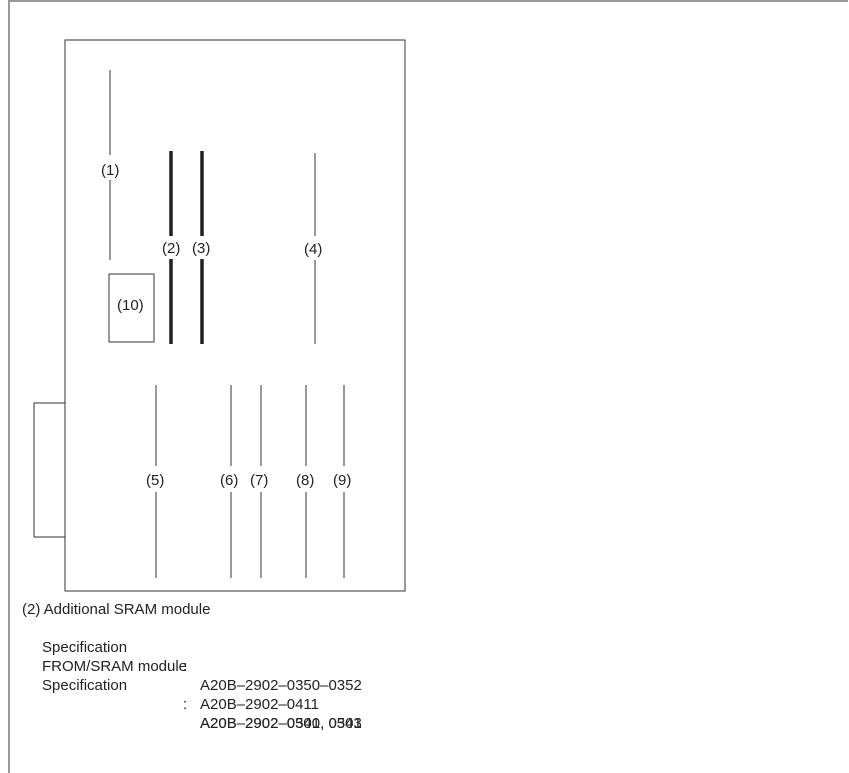 The width and height of the screenshot is (849, 773). Describe the element at coordinates (185, 666) in the screenshot. I see `spec1-colon: :` at that location.